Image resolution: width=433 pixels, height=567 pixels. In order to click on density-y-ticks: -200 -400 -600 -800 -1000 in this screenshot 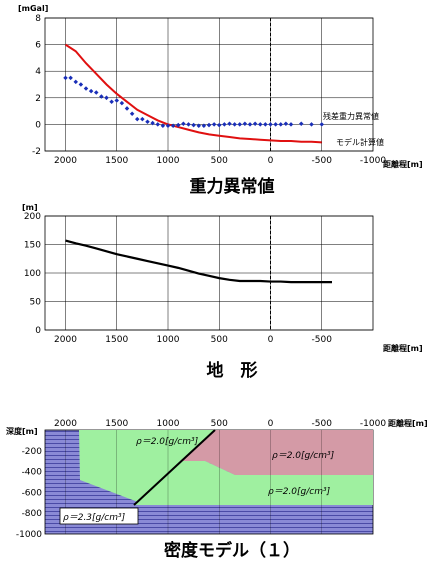, I will do `click(29, 493)`.